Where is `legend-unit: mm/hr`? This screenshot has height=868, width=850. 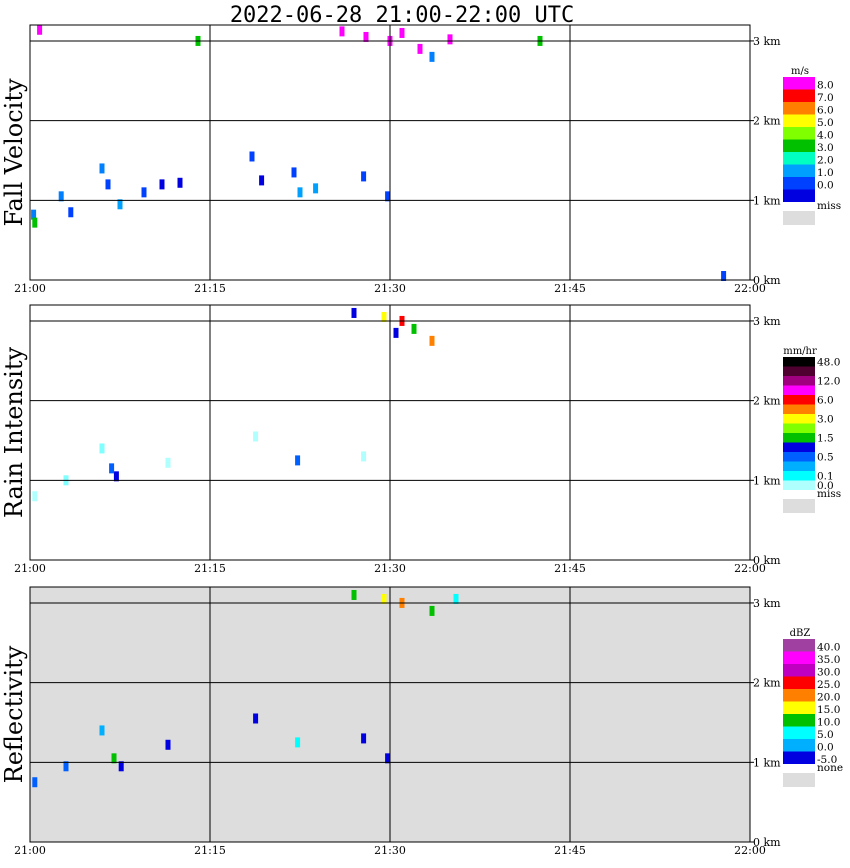 legend-unit: mm/hr is located at coordinates (800, 351).